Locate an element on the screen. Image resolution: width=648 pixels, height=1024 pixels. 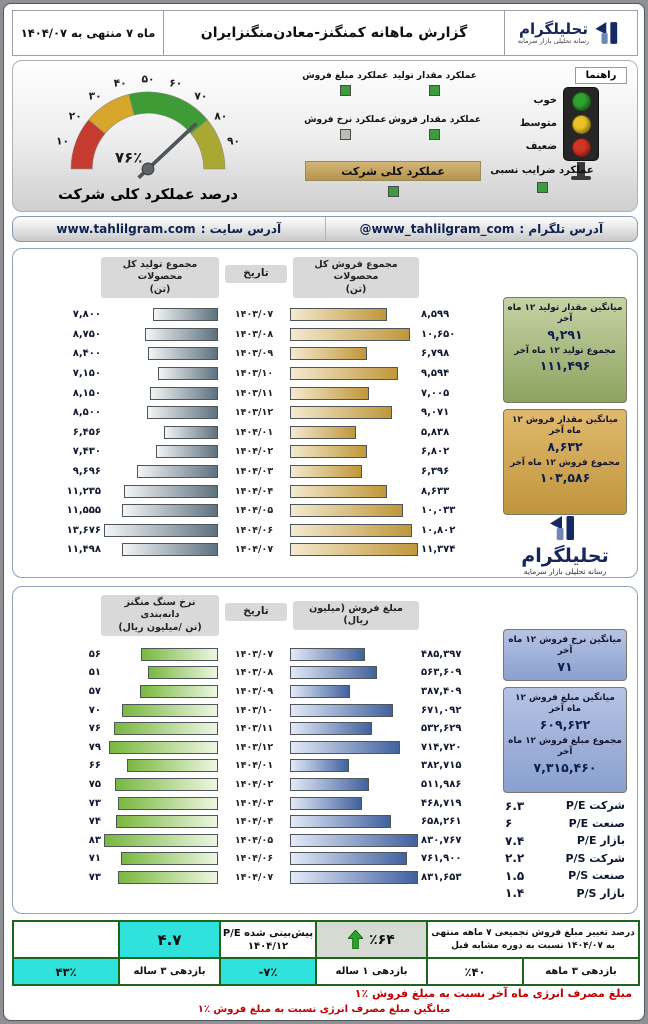
chart-row: ۱۱,۵۵۵ ۱۴۰۴/۰۵ ۱۰,۰۳۳ is located at coordinates (269, 511).